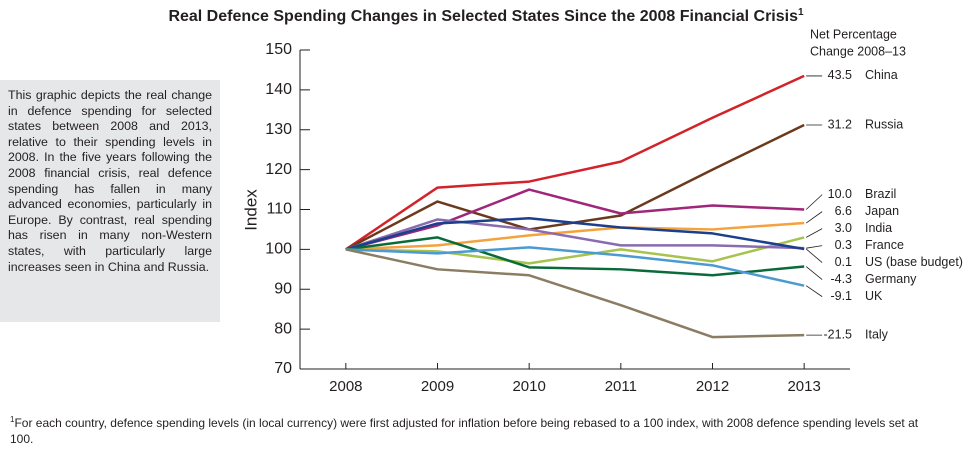  What do you see at coordinates (12, 419) in the screenshot?
I see `footnote-mark: 1` at bounding box center [12, 419].